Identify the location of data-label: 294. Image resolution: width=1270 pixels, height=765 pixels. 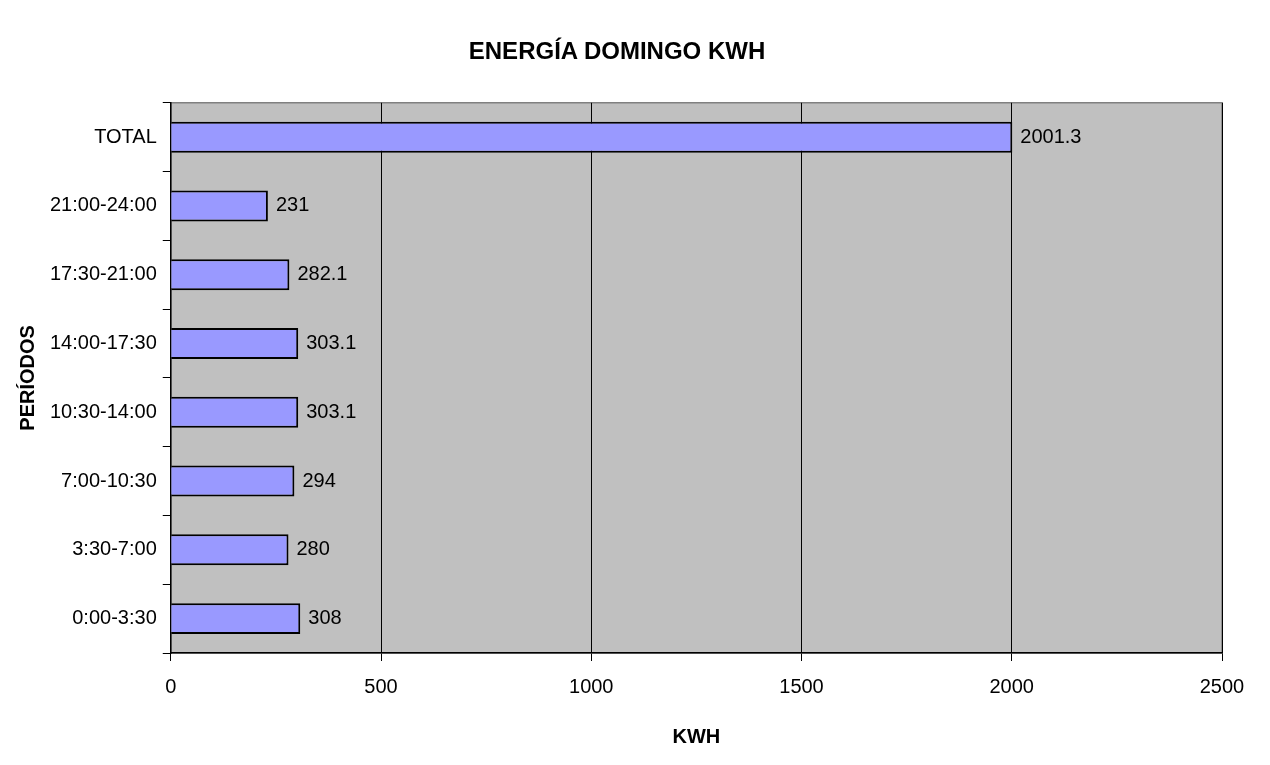
(319, 479).